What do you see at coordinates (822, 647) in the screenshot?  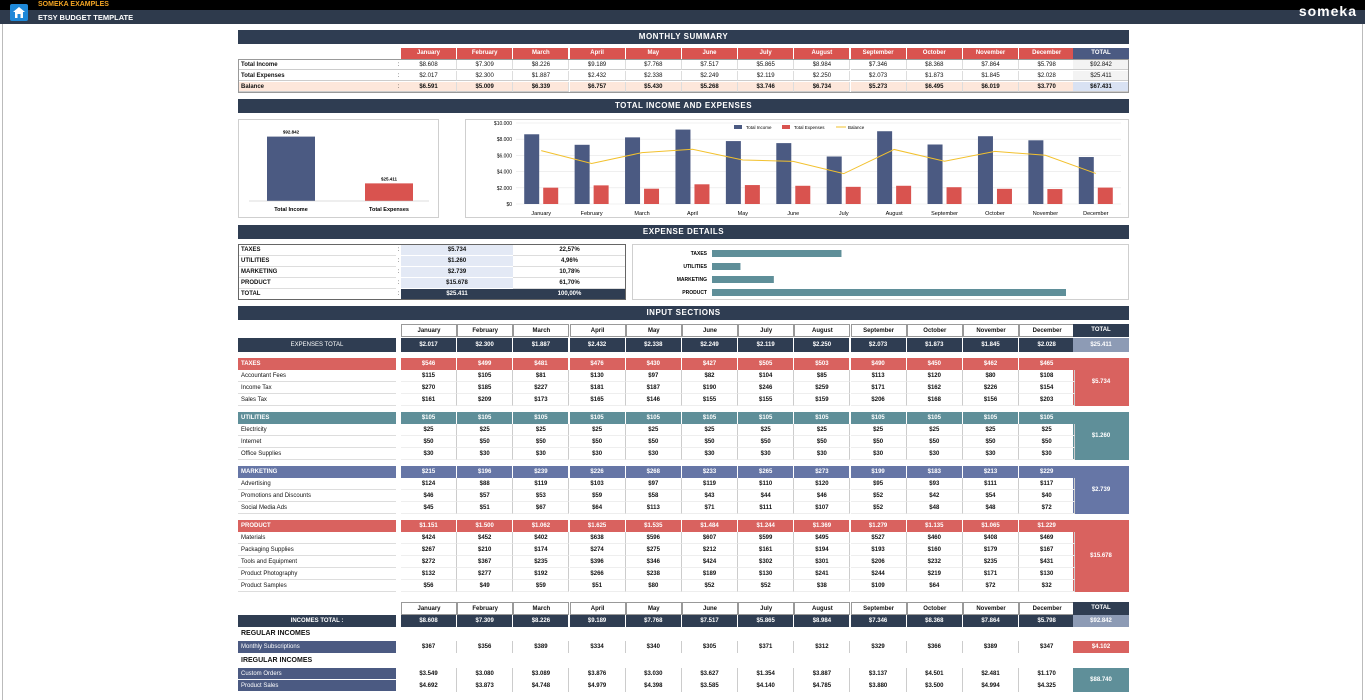 I see `regular-income-cell: $312` at bounding box center [822, 647].